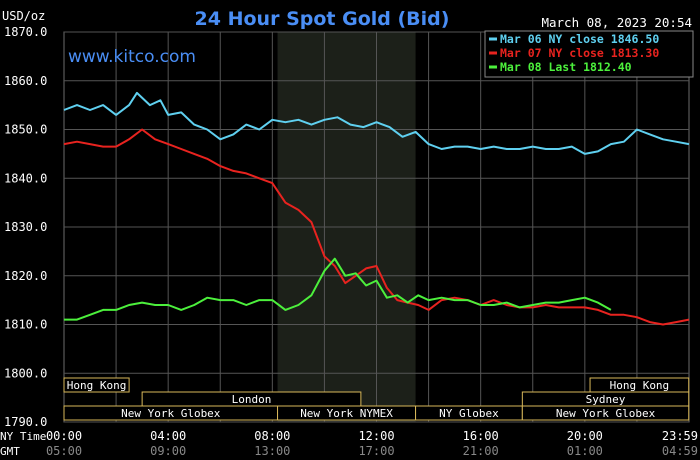 This screenshot has height=460, width=700. I want to click on session-bar: London, so click(251, 399).